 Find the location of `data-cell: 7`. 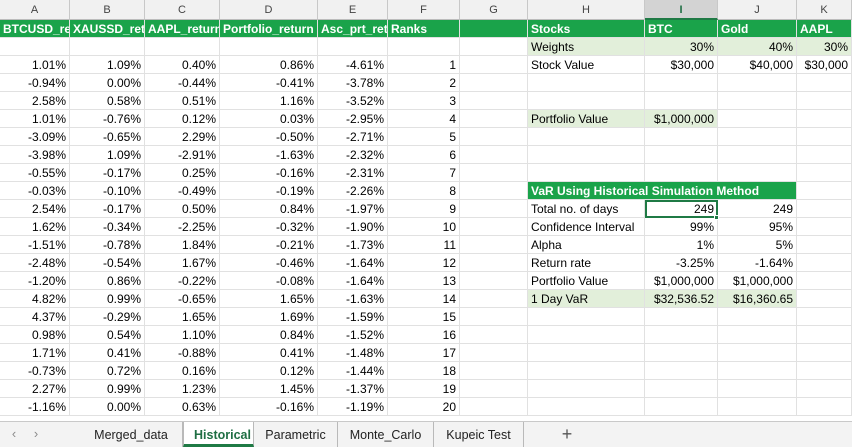

data-cell: 7 is located at coordinates (424, 173).